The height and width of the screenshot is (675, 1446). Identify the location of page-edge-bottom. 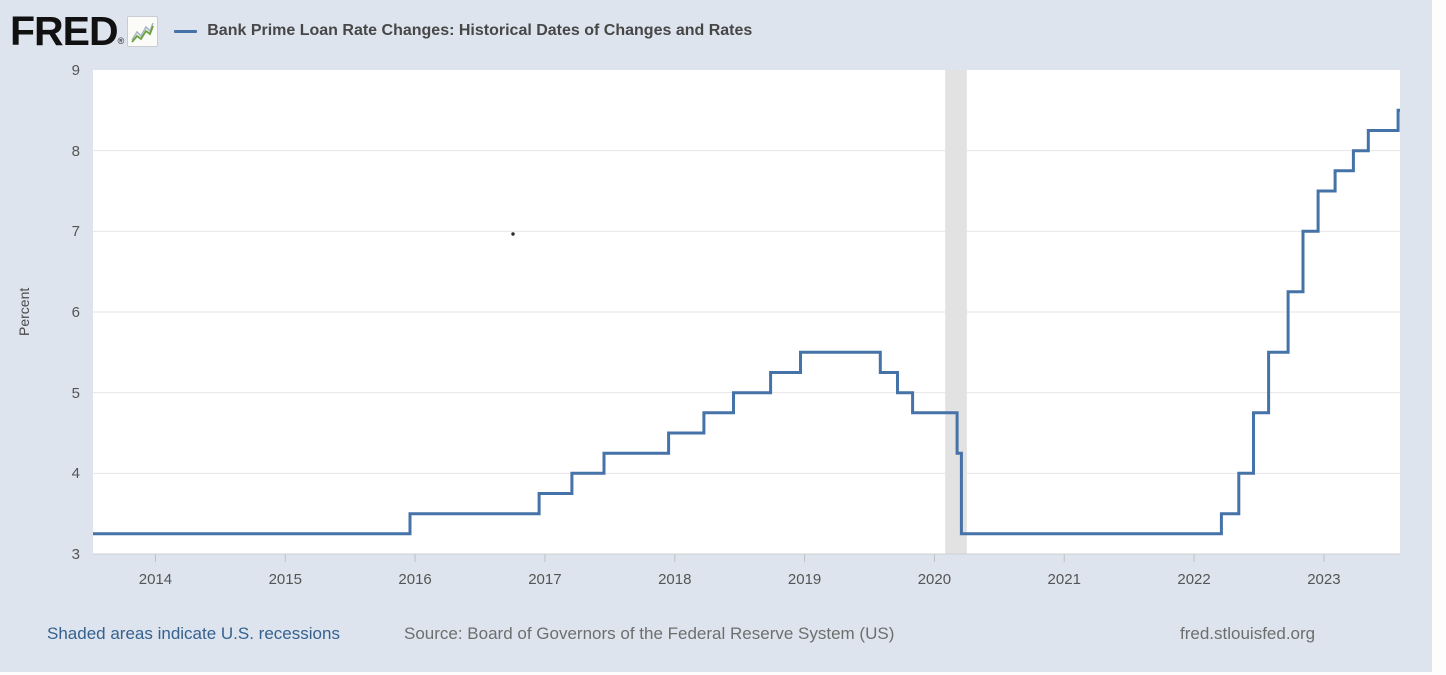
(723, 673).